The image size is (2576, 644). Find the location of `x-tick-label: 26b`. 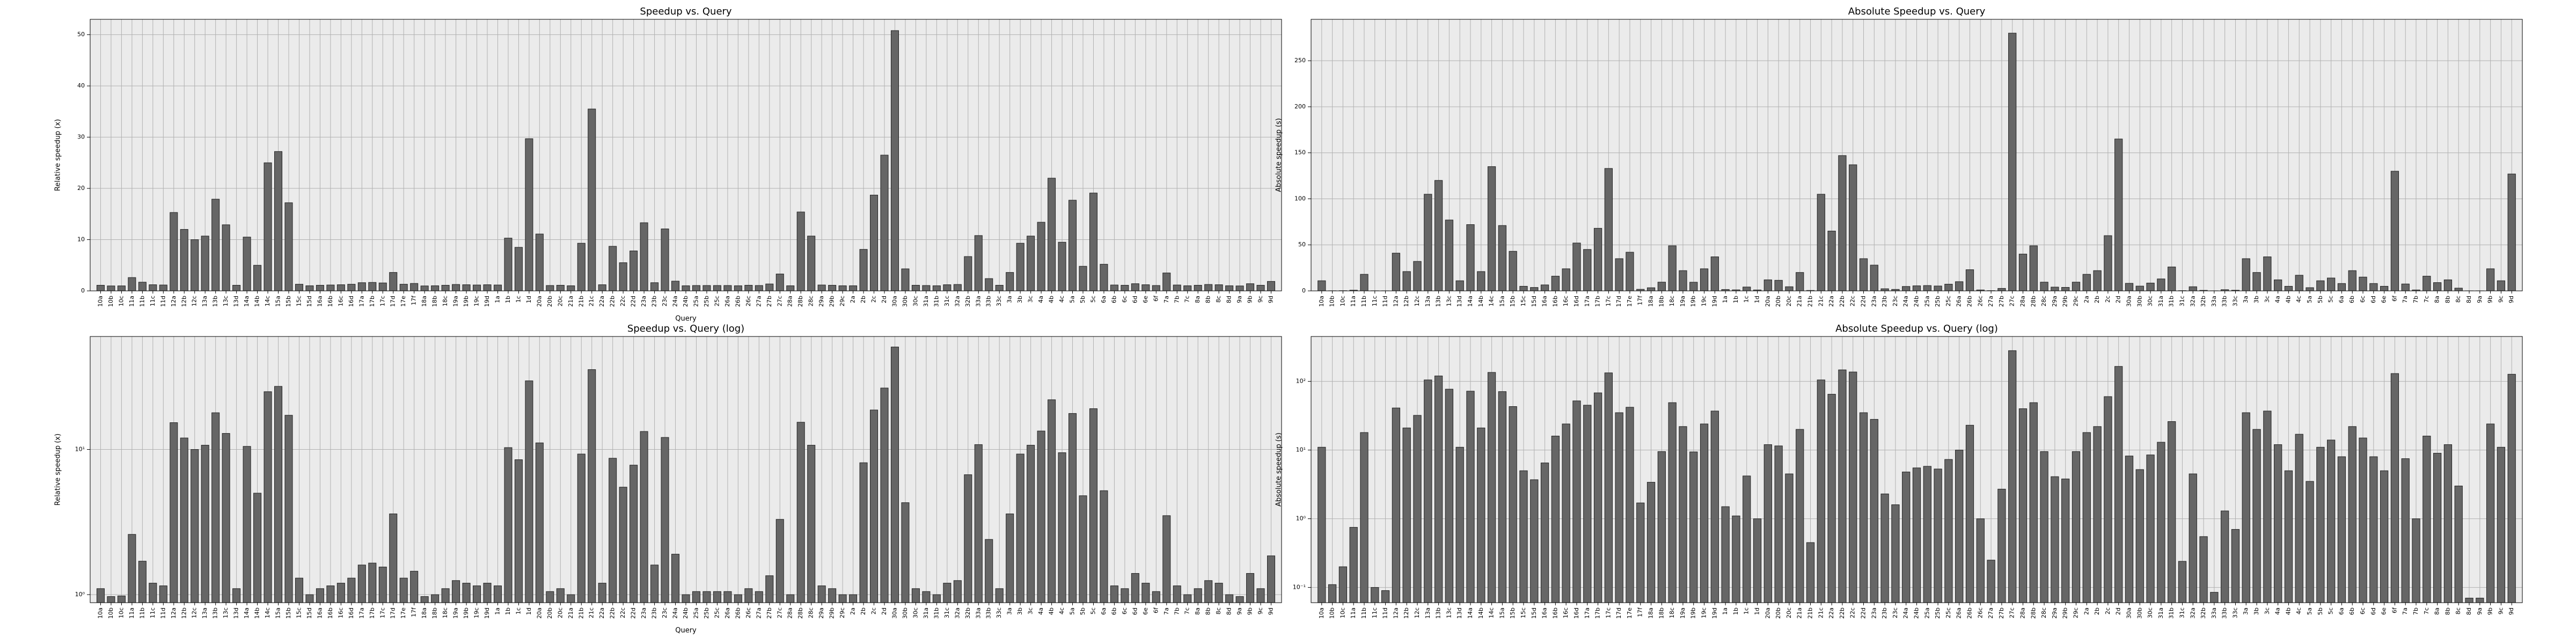

x-tick-label: 26b is located at coordinates (737, 613).